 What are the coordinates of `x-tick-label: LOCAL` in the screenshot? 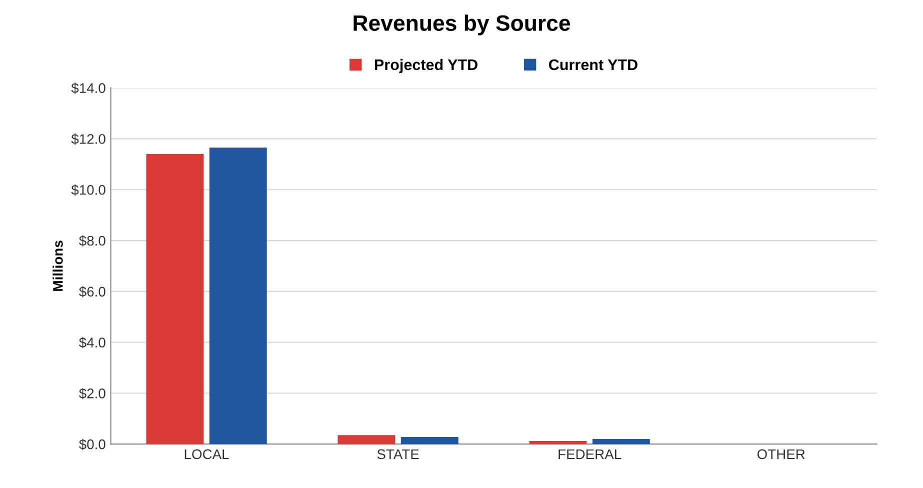 It's located at (206, 454).